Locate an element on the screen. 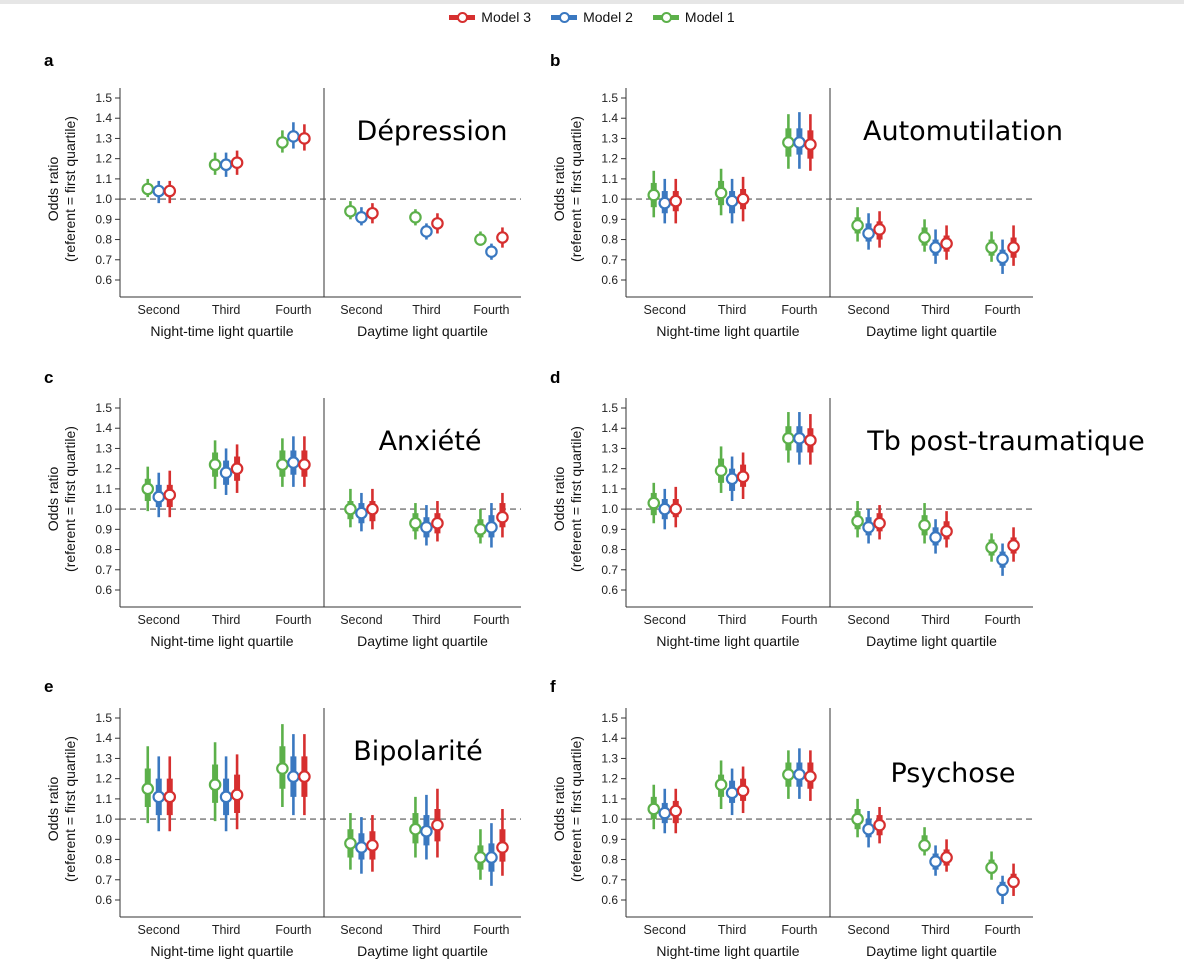 The image size is (1184, 980). top-border is located at coordinates (592, 2).